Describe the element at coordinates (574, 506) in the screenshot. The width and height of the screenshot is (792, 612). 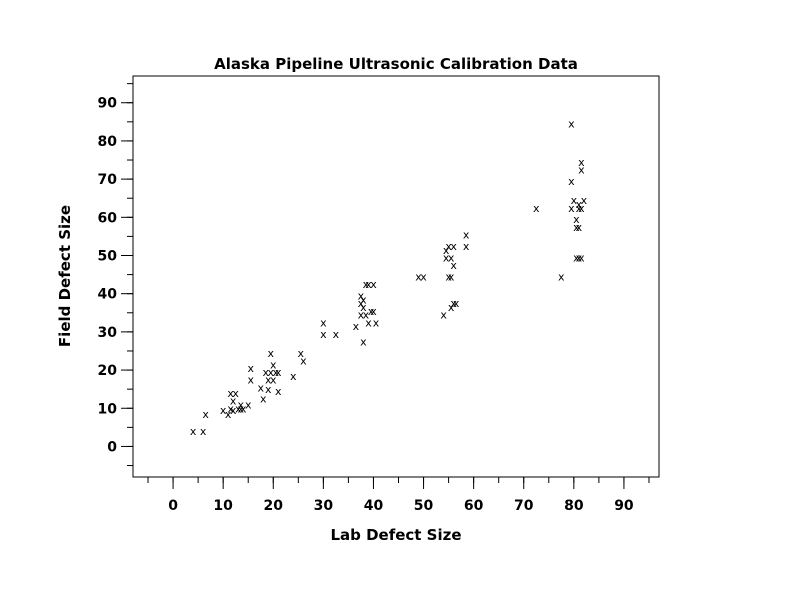
I see `x-tick-label: 80` at that location.